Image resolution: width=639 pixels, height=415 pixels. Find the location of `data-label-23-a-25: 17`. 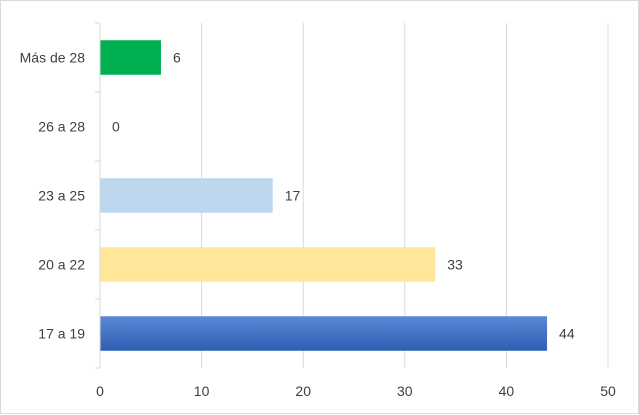

data-label-23-a-25: 17 is located at coordinates (293, 196).